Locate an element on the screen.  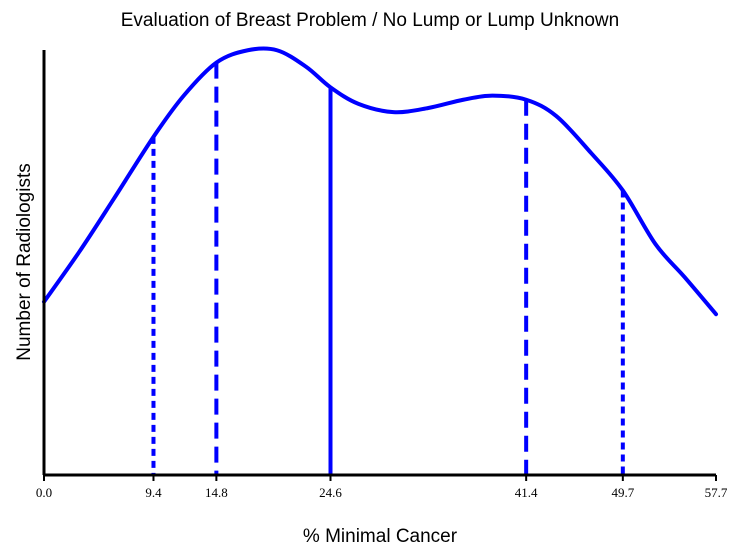
x-axis-title: % Minimal Cancer is located at coordinates (380, 536).